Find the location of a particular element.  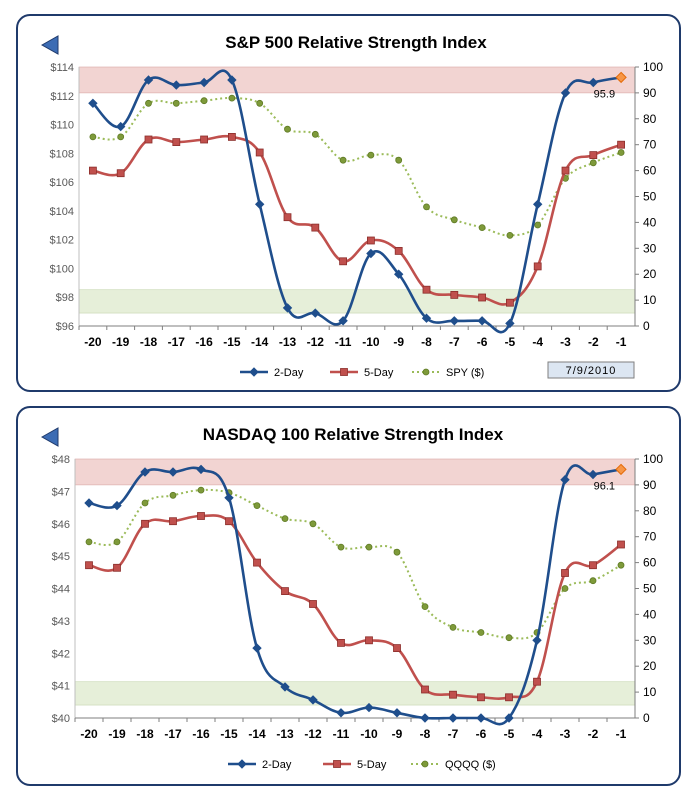

left-axis-tick-label: $98 is located at coordinates (65, 298).